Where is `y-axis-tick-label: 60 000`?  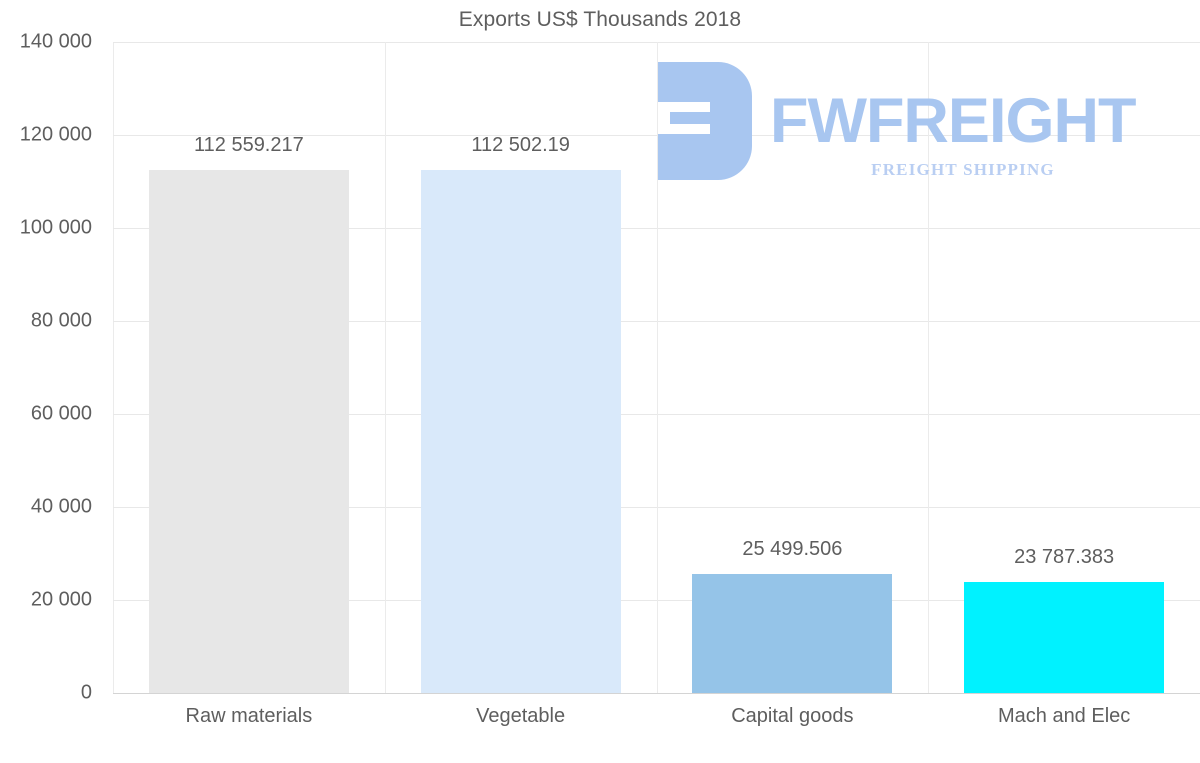
y-axis-tick-label: 60 000 is located at coordinates (61, 413).